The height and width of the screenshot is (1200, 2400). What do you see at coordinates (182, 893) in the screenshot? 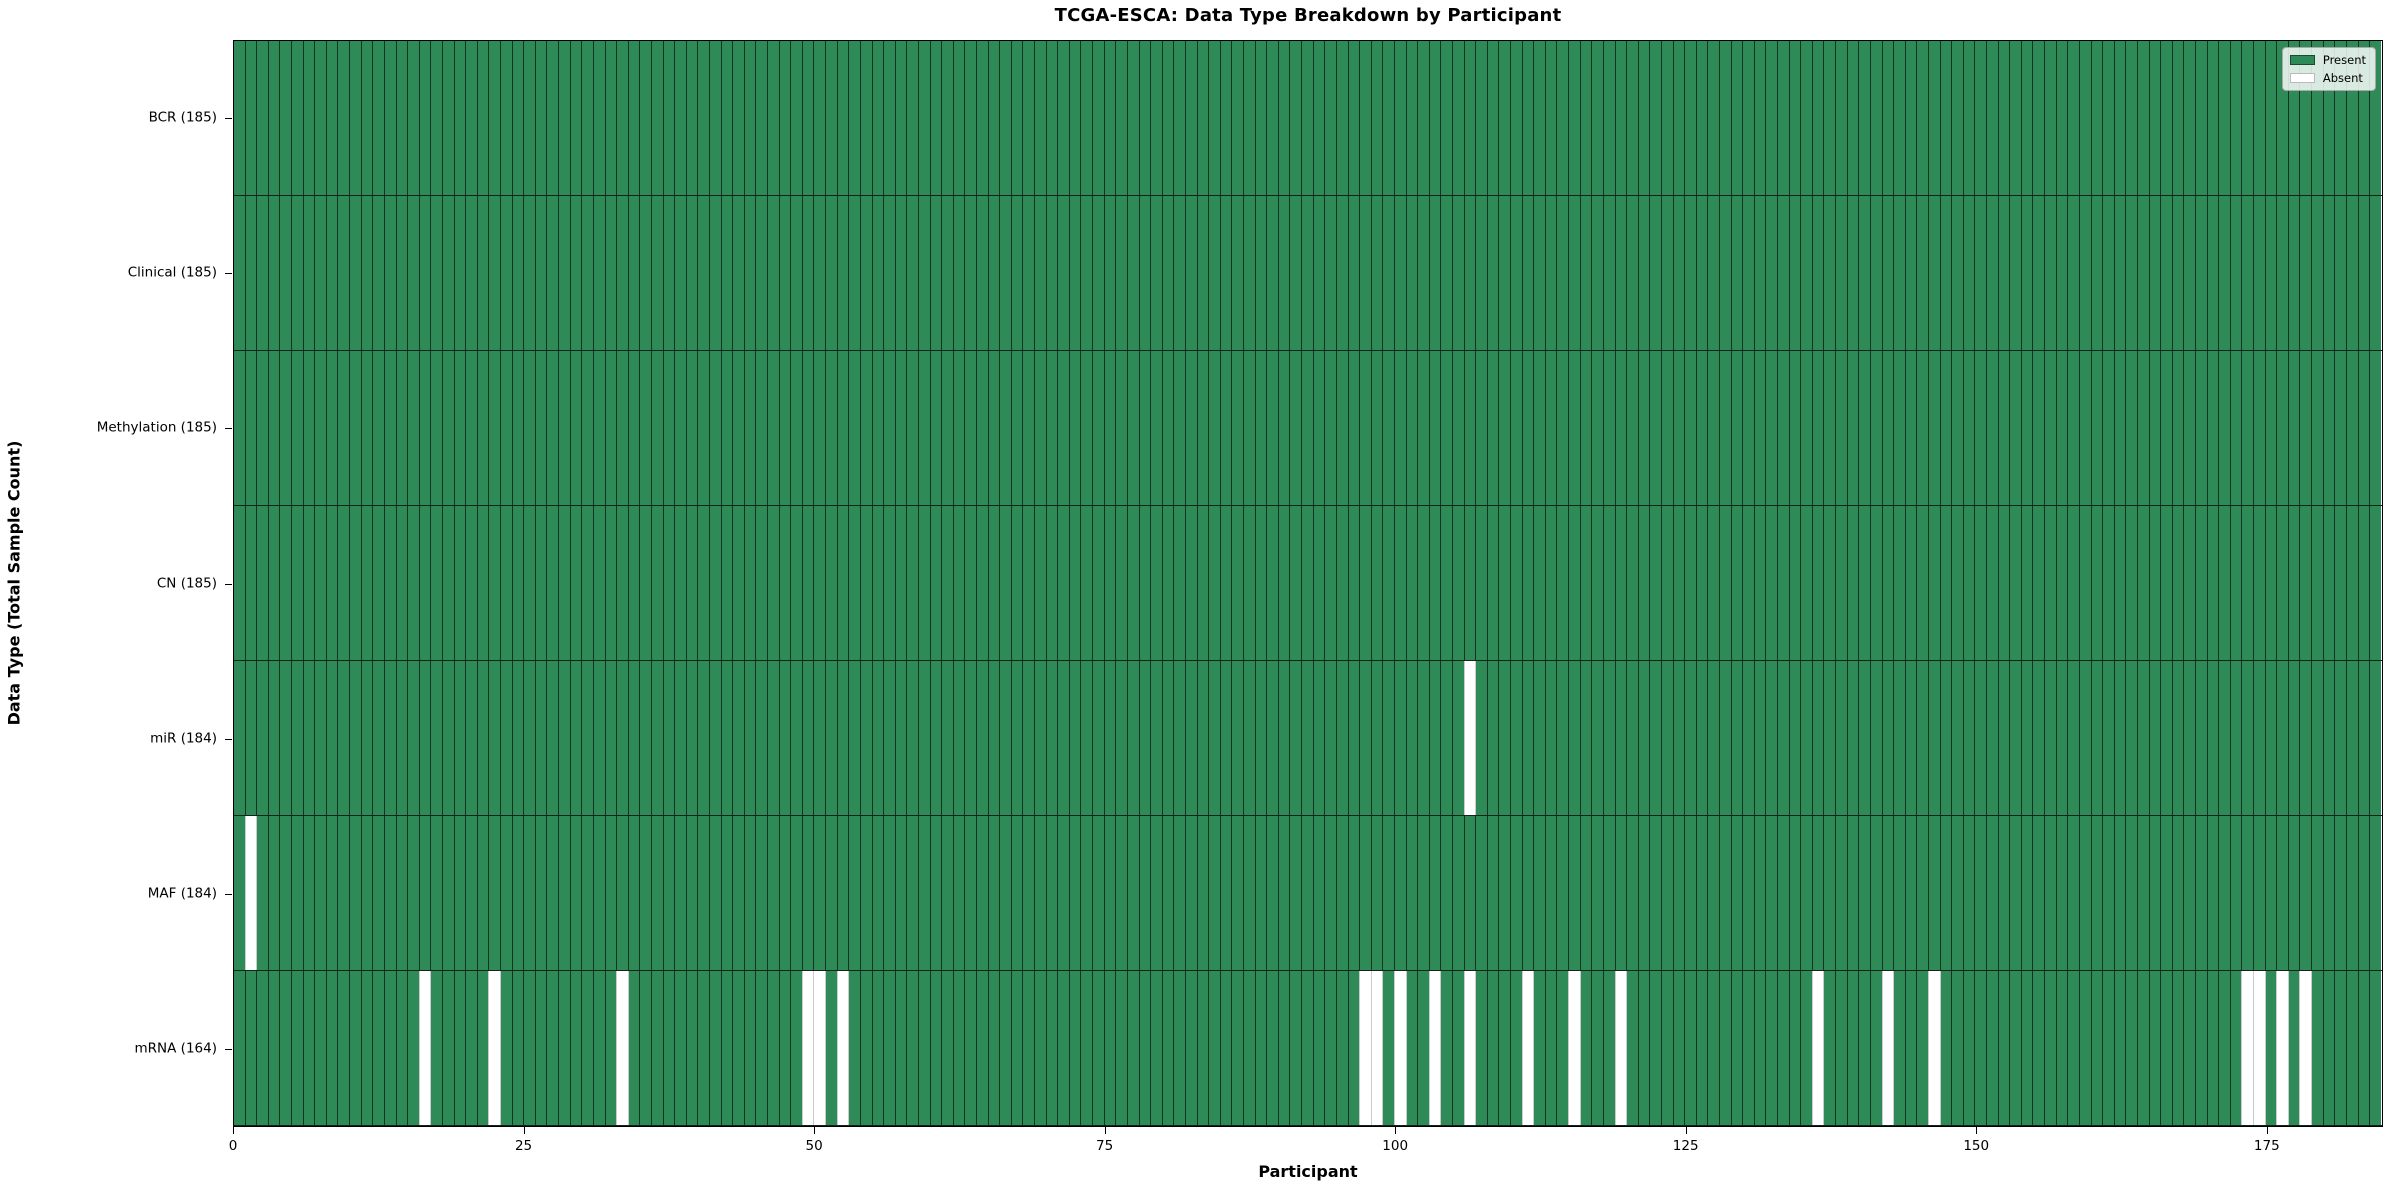
I see `y-tick-label: MAF (184)` at bounding box center [182, 893].